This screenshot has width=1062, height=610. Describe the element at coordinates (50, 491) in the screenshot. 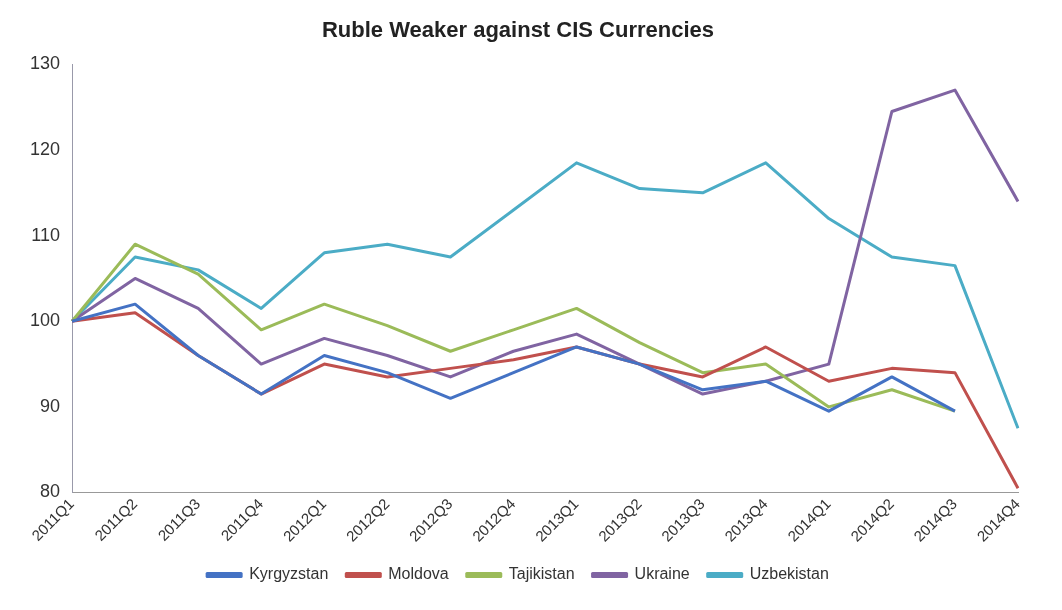

I see `y-tick-label: 80` at that location.